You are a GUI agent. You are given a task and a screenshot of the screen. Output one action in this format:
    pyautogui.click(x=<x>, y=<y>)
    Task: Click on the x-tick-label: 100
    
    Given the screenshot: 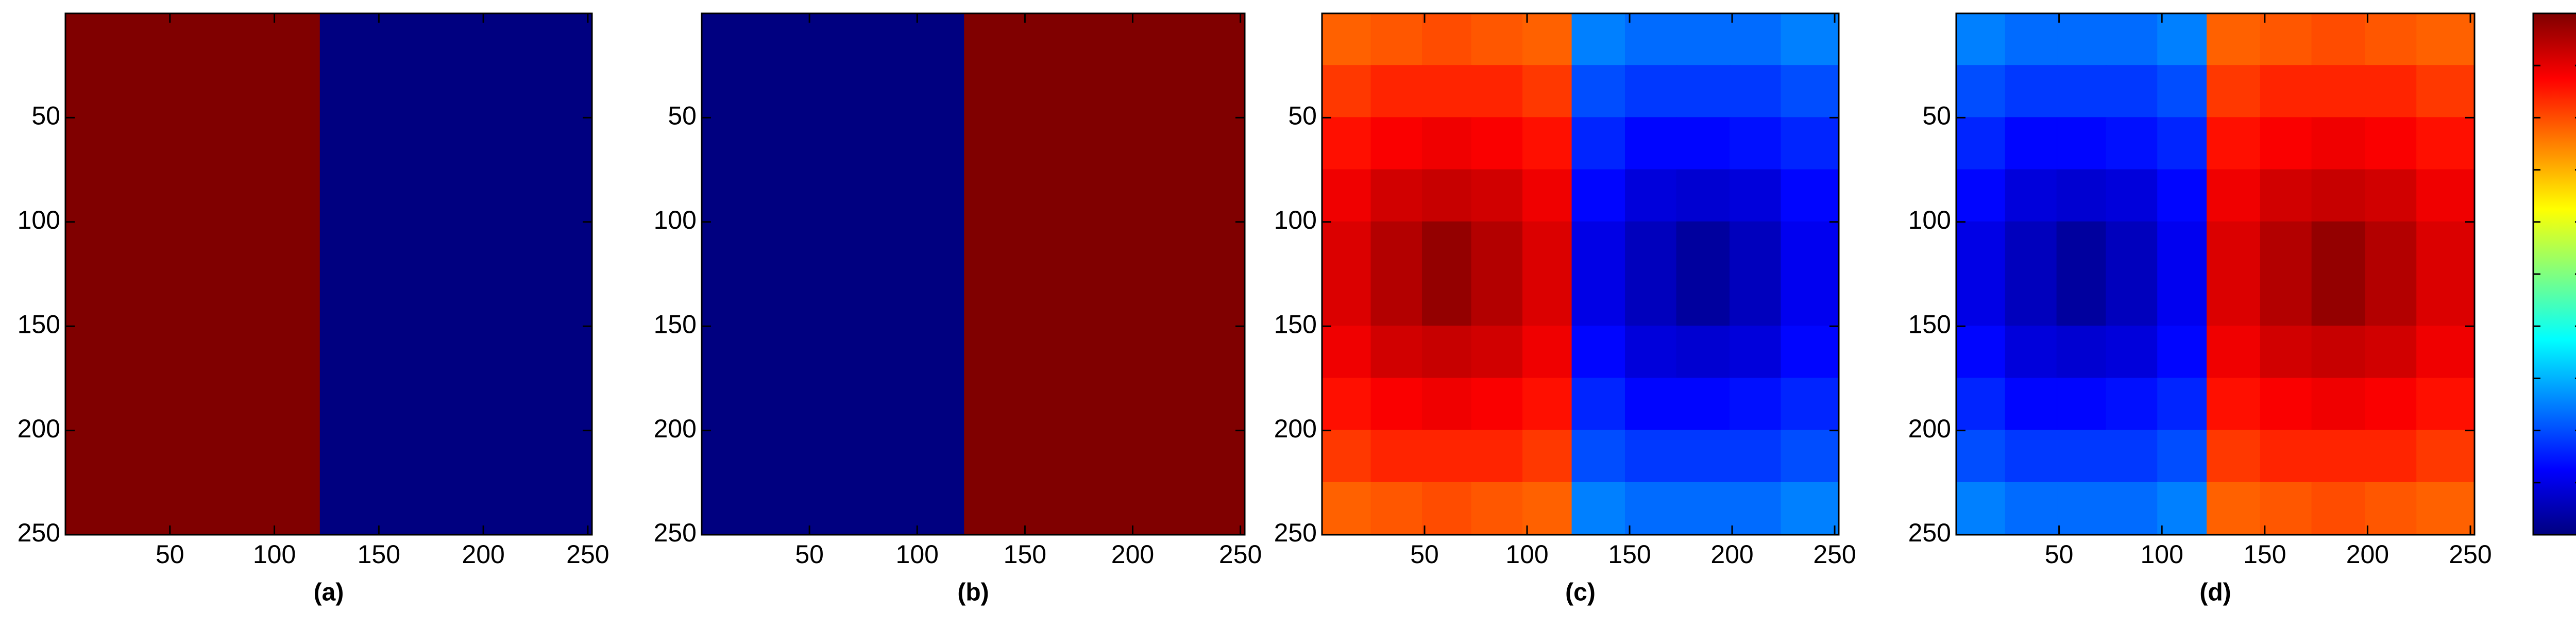 What is the action you would take?
    pyautogui.click(x=1527, y=554)
    